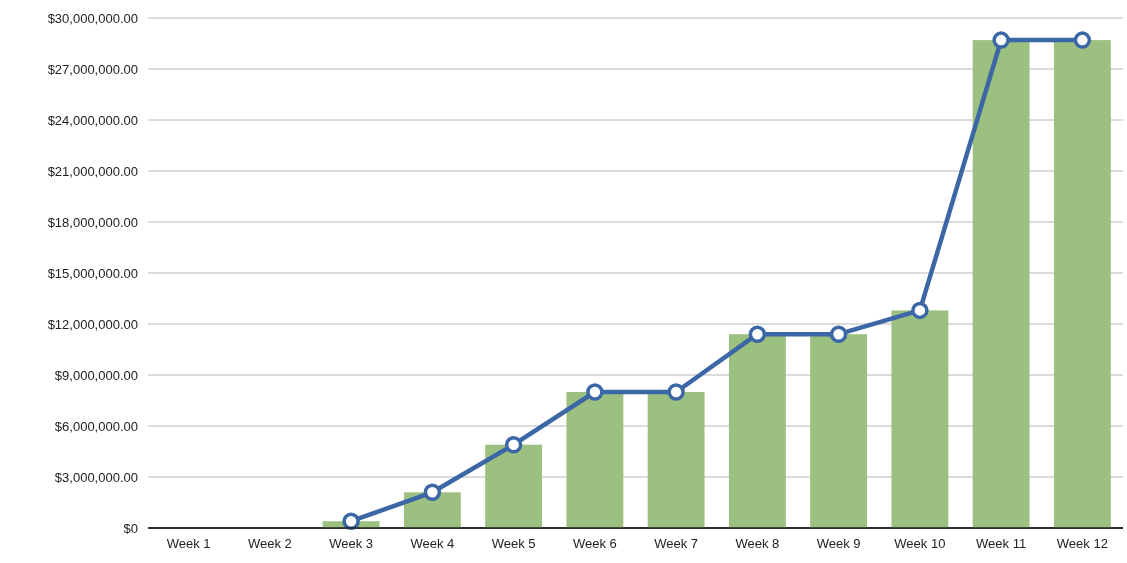 This screenshot has width=1127, height=563. What do you see at coordinates (130, 528) in the screenshot?
I see `y-tick-label: $0` at bounding box center [130, 528].